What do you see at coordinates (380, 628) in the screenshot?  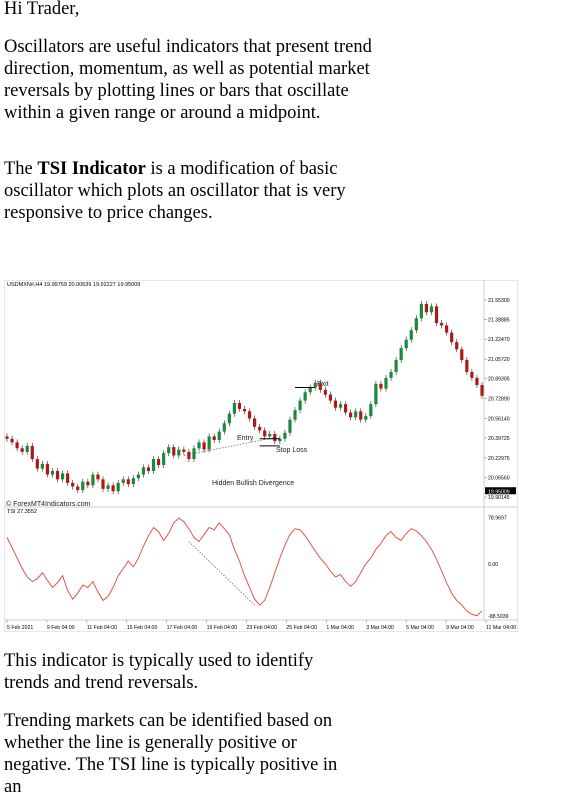 I see `time-tick-label: 3 Mar 04:00` at bounding box center [380, 628].